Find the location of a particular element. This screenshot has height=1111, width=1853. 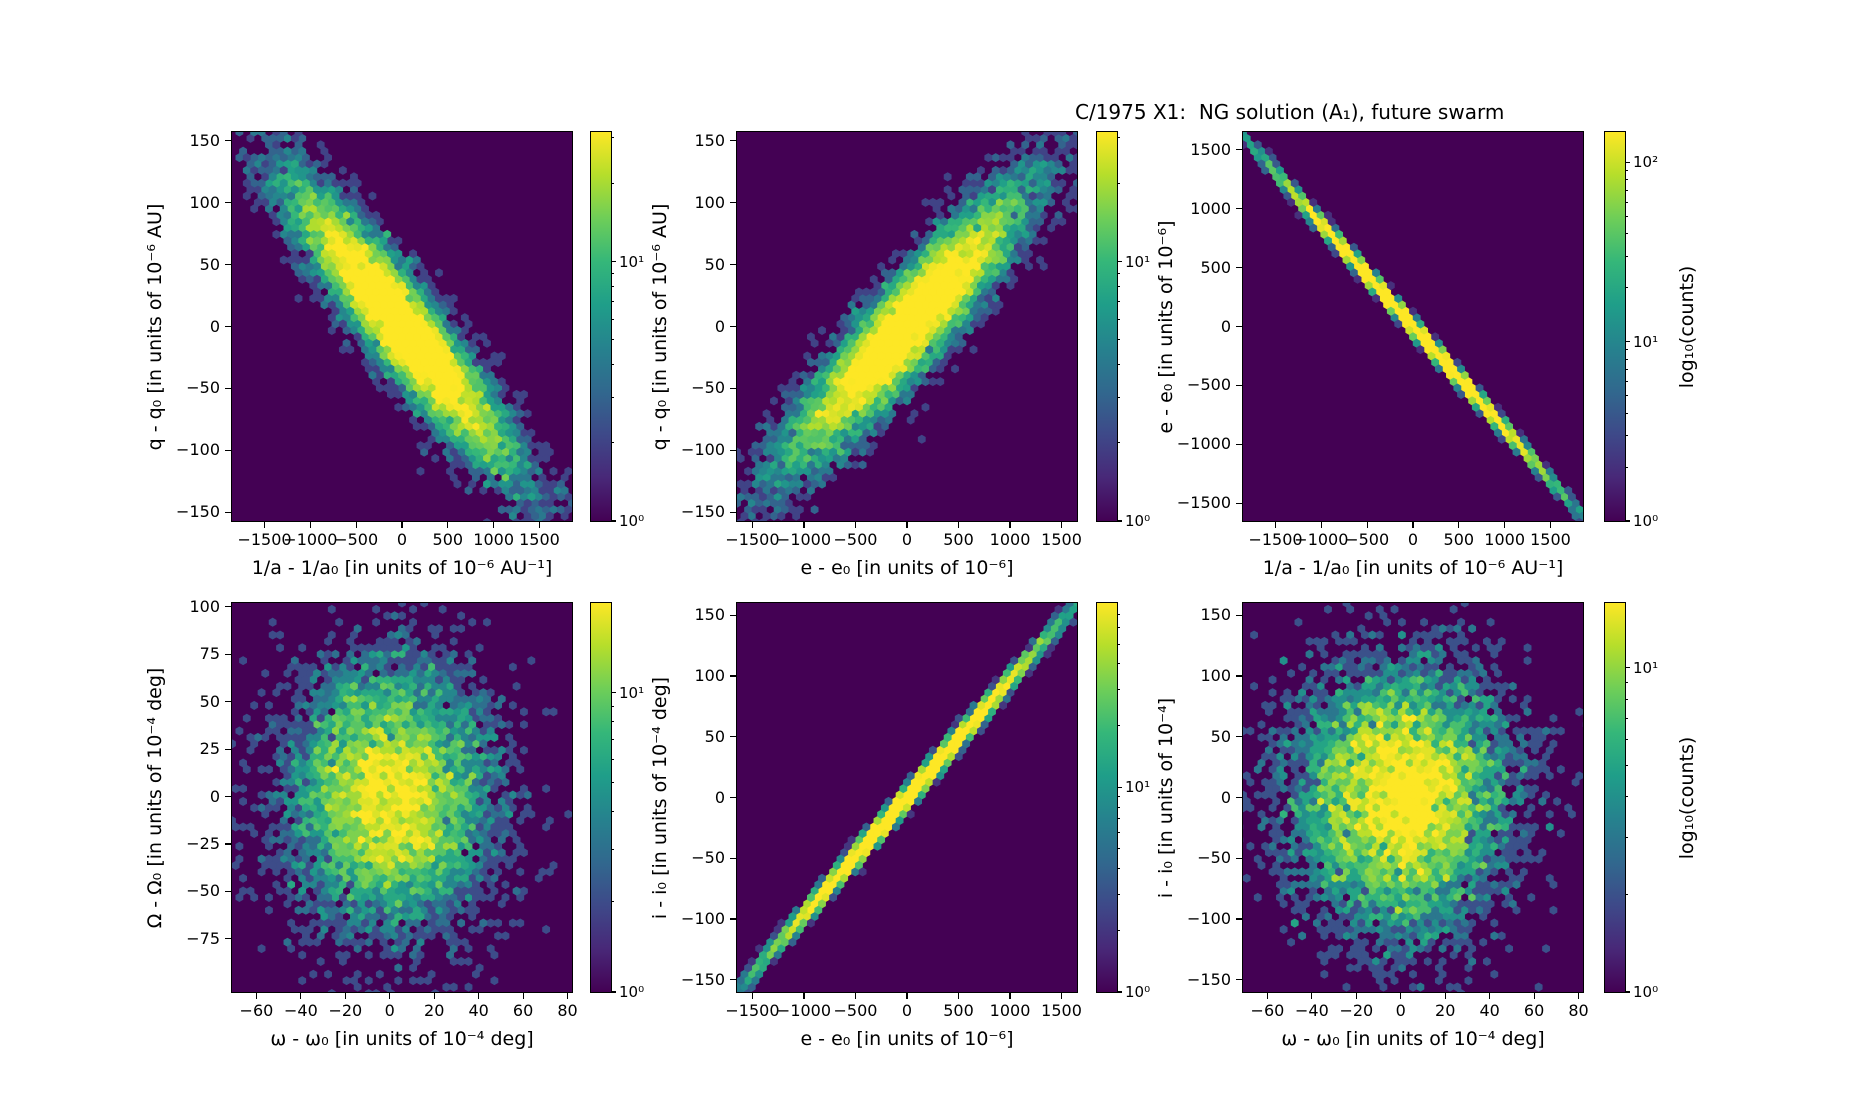

x-tick-label: −60 is located at coordinates (1267, 1010).